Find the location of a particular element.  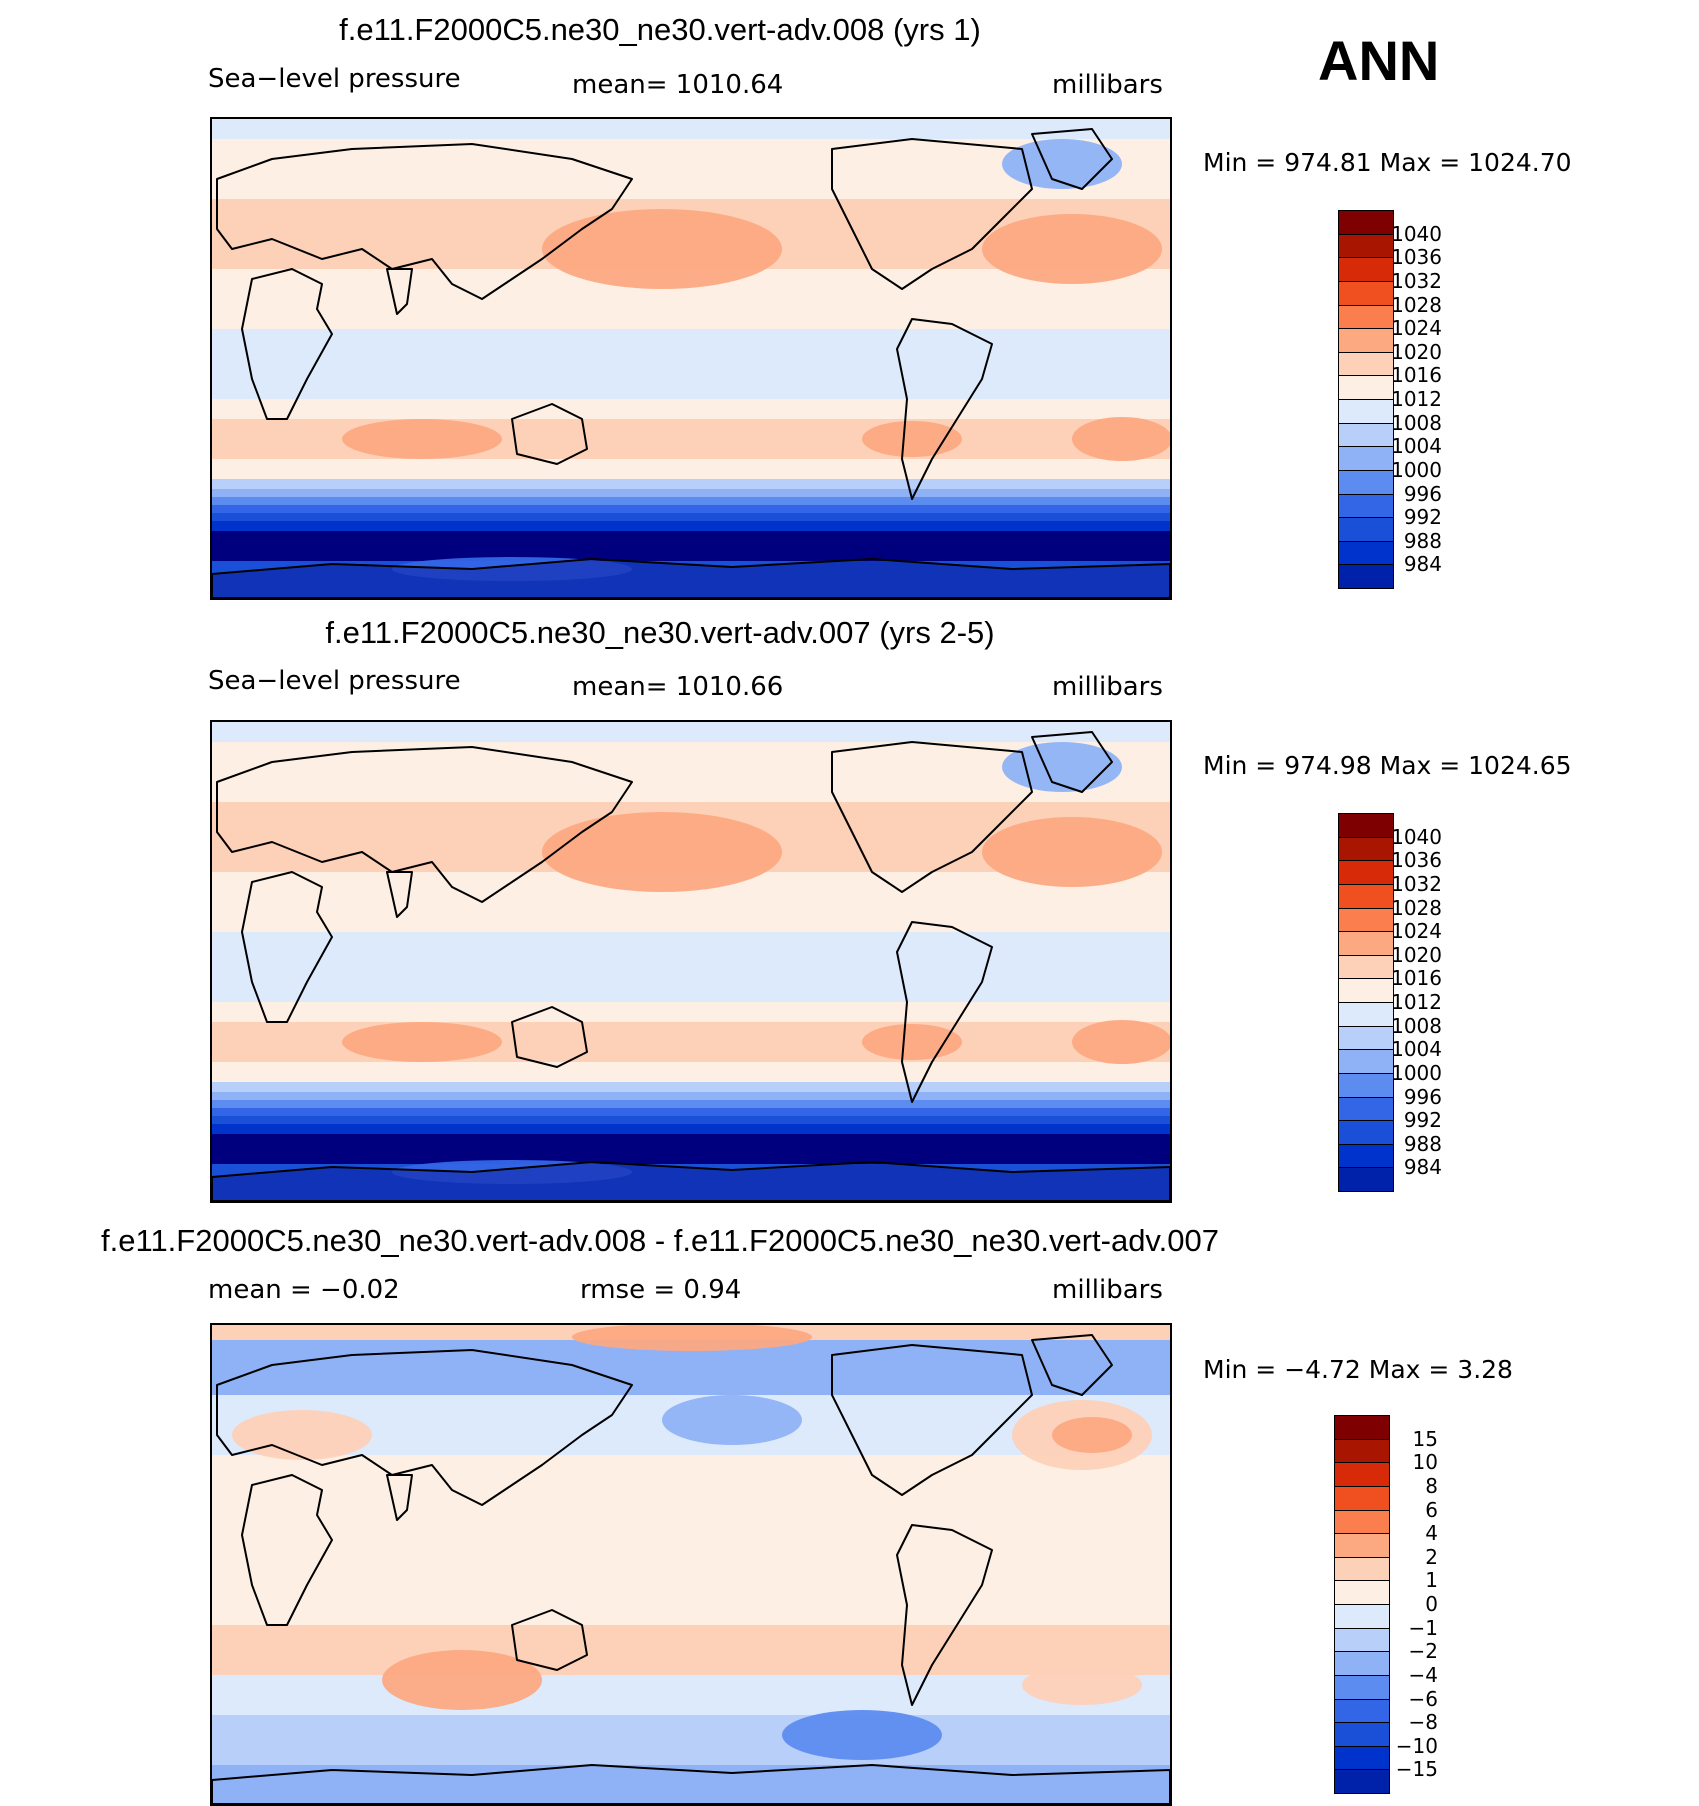

panel-1-variable-label: Sea−level pressure is located at coordinates (334, 79).